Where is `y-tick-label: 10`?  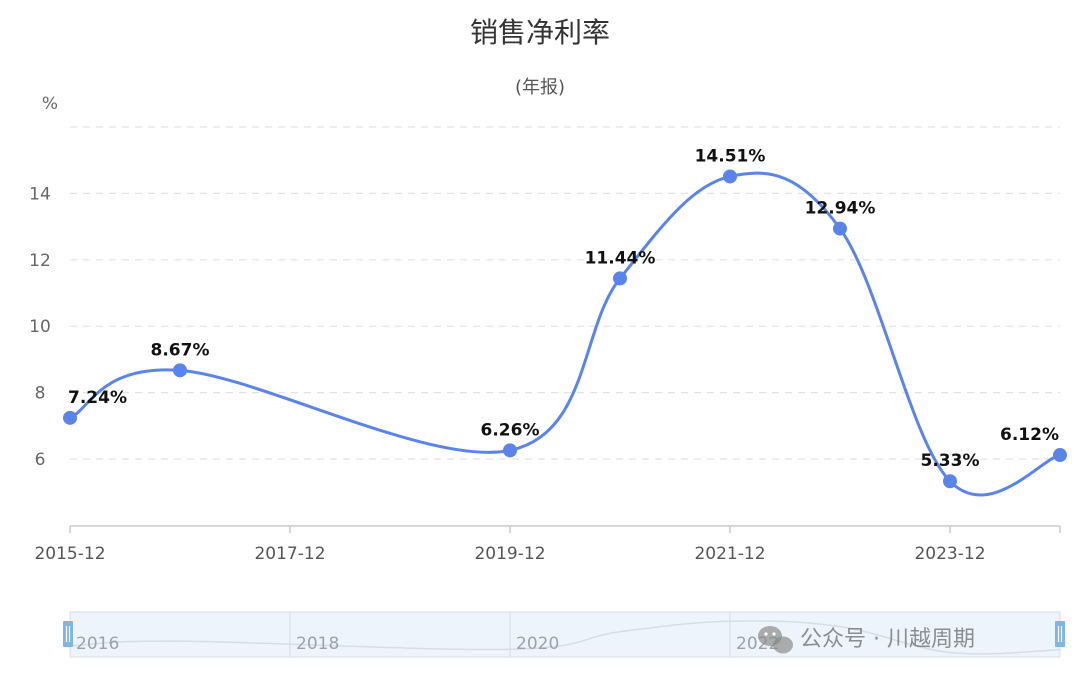 y-tick-label: 10 is located at coordinates (40, 327).